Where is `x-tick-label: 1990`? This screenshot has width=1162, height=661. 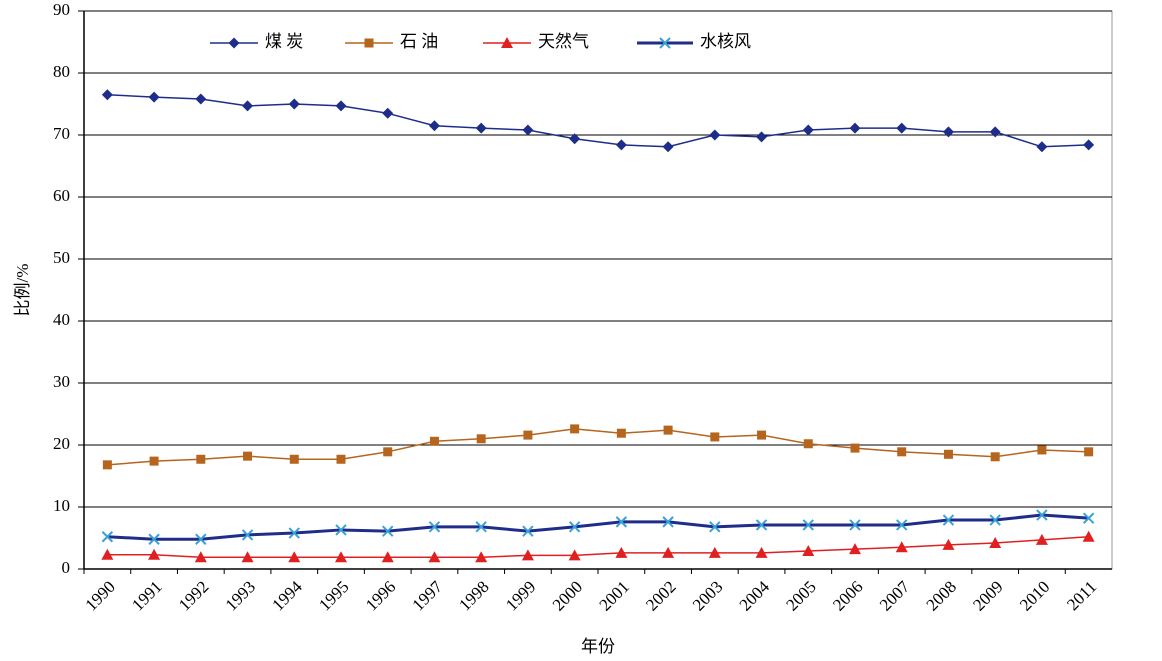 x-tick-label: 1990 is located at coordinates (99, 595).